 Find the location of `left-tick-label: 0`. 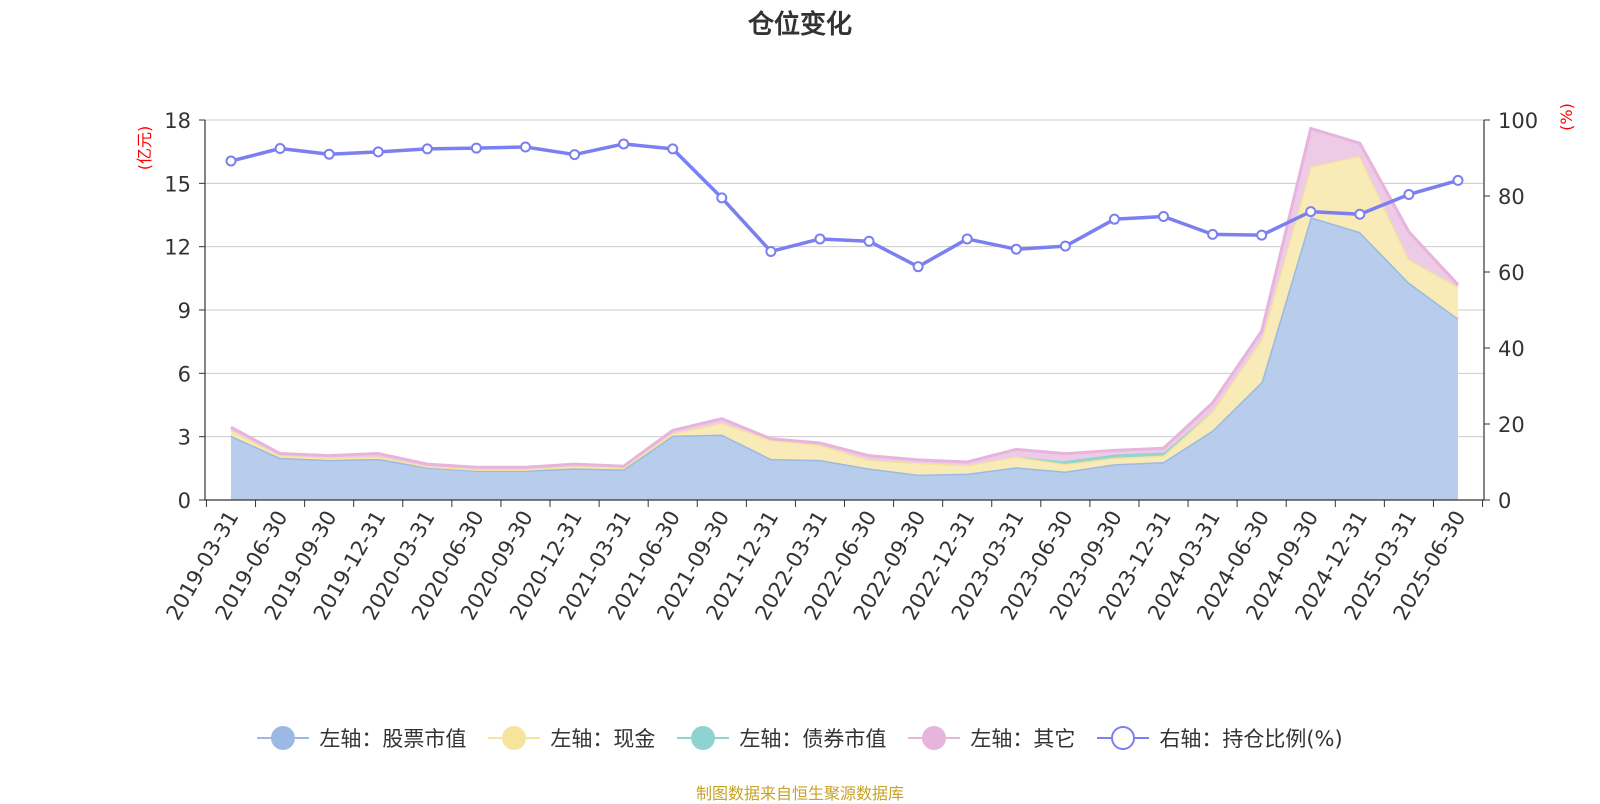

left-tick-label: 0 is located at coordinates (184, 501).